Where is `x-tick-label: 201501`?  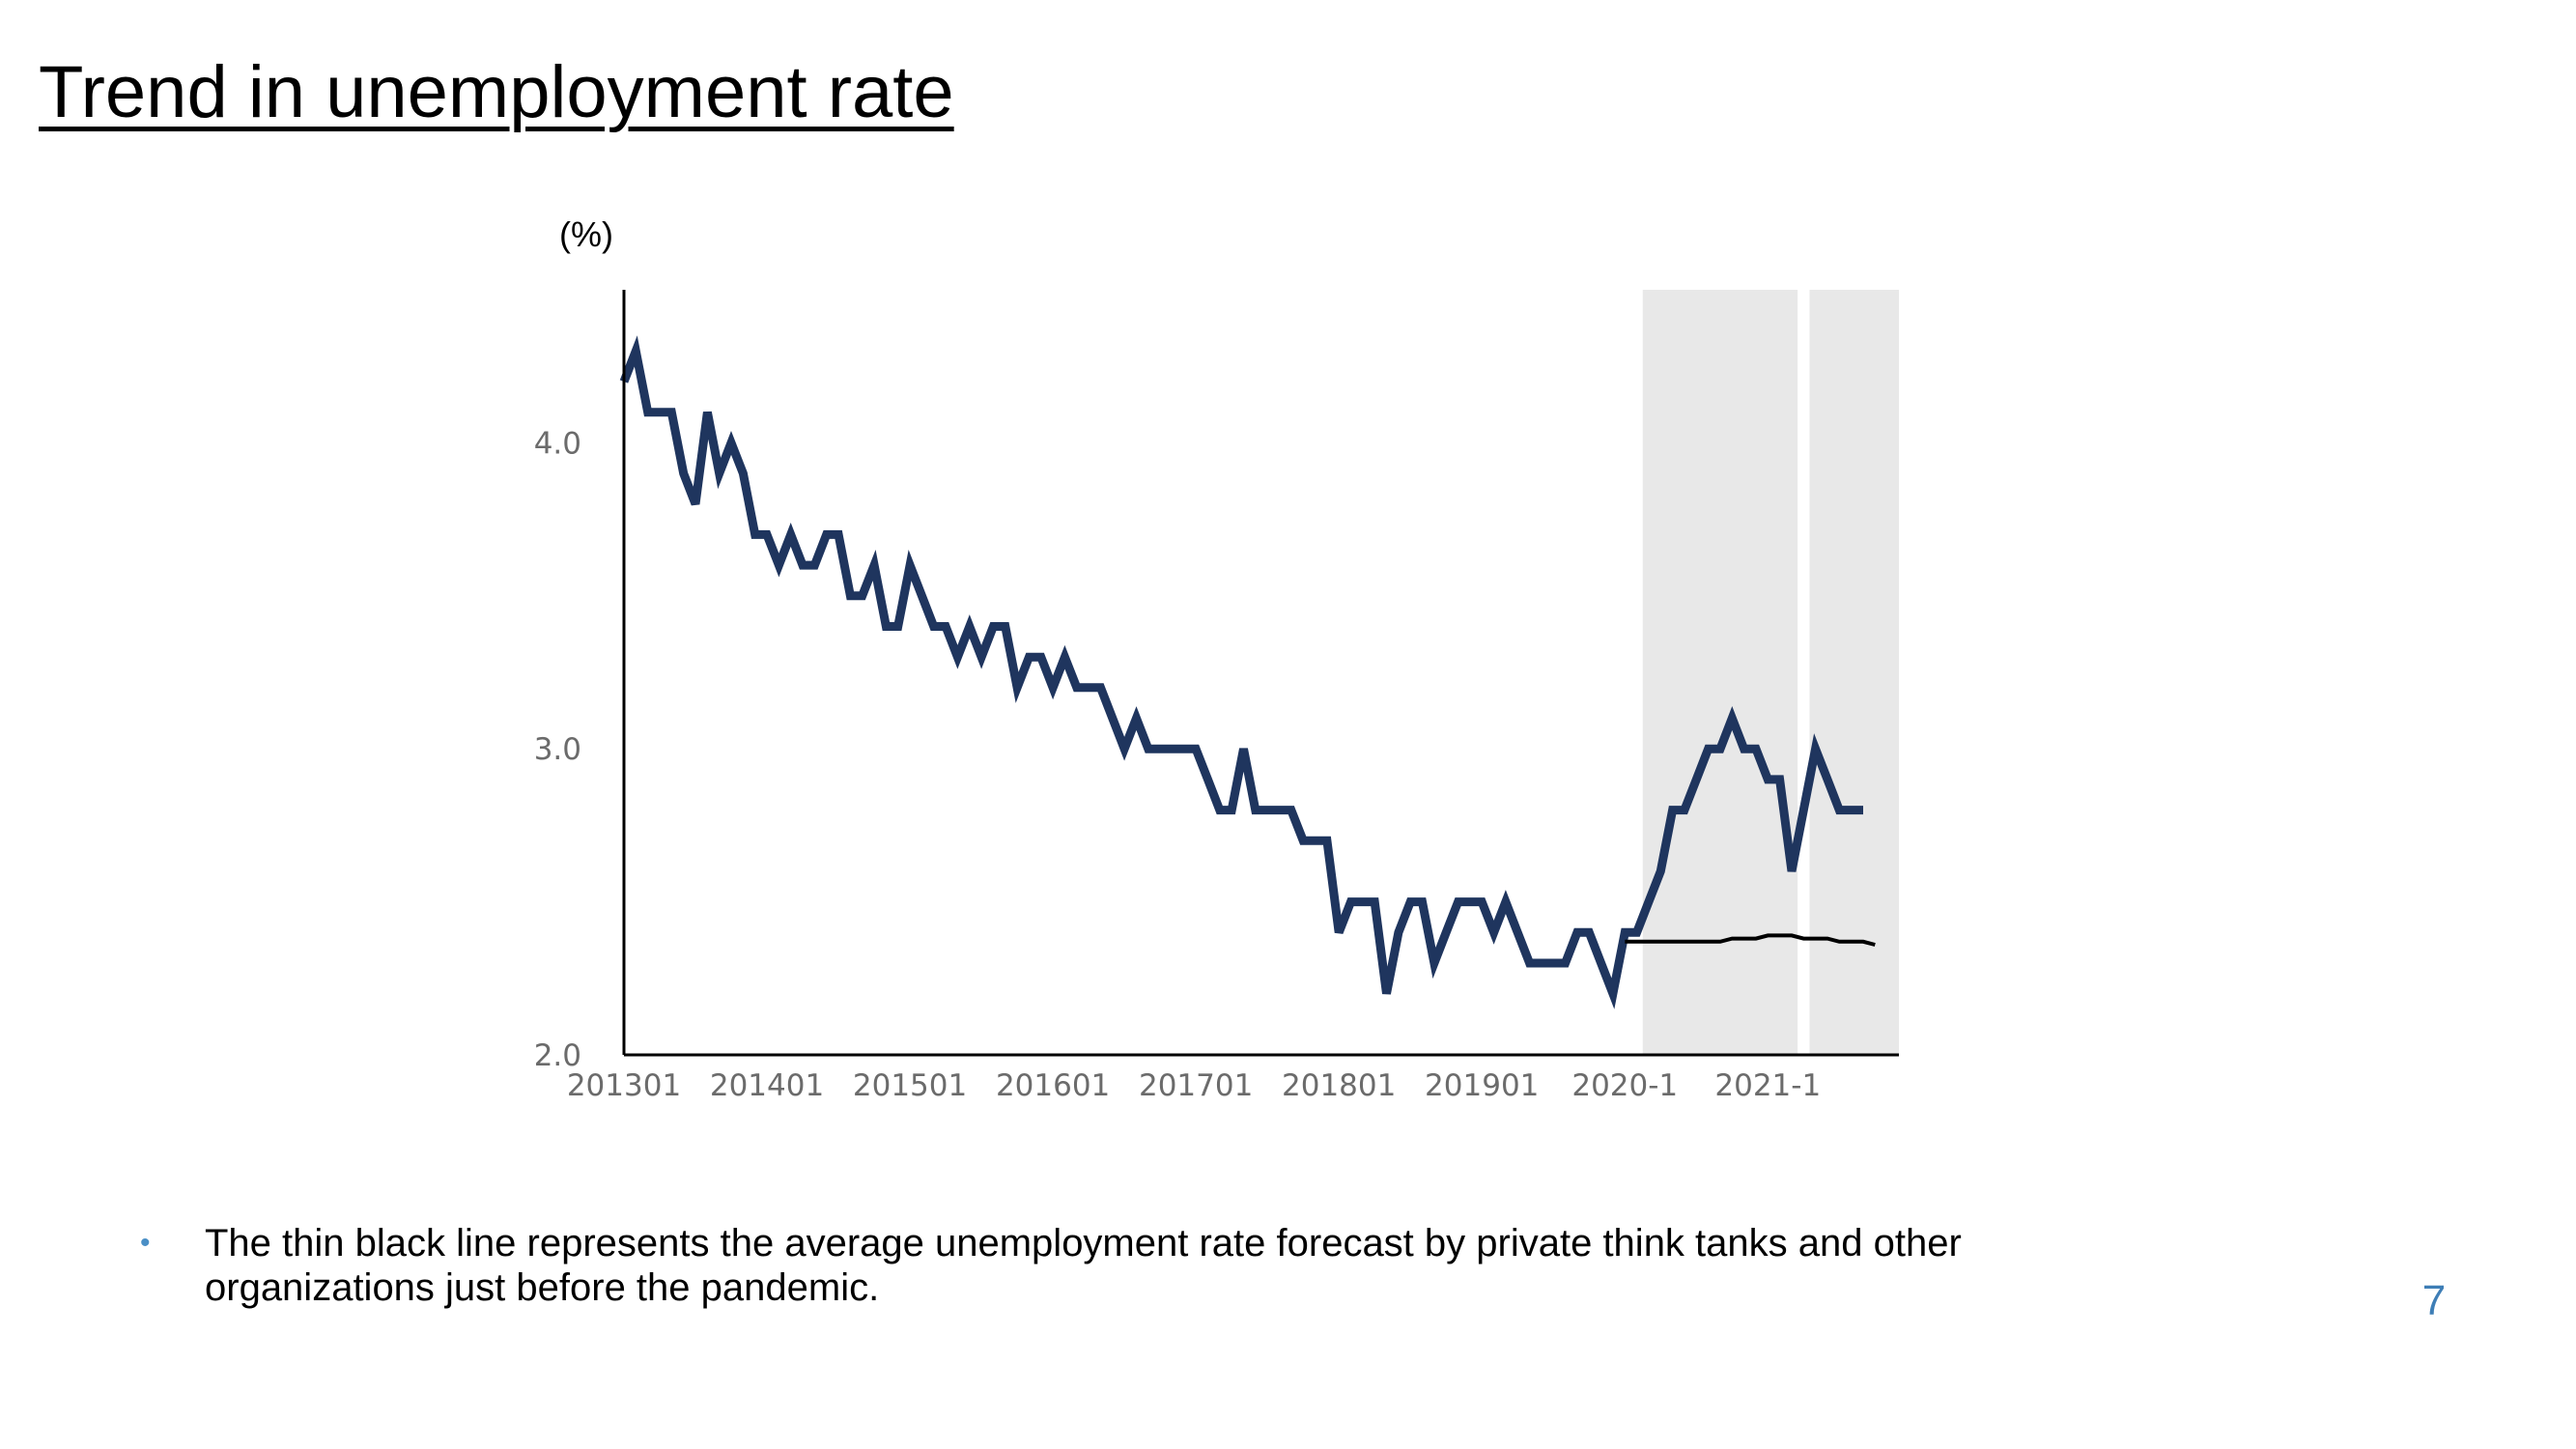
x-tick-label: 201501 is located at coordinates (910, 1085).